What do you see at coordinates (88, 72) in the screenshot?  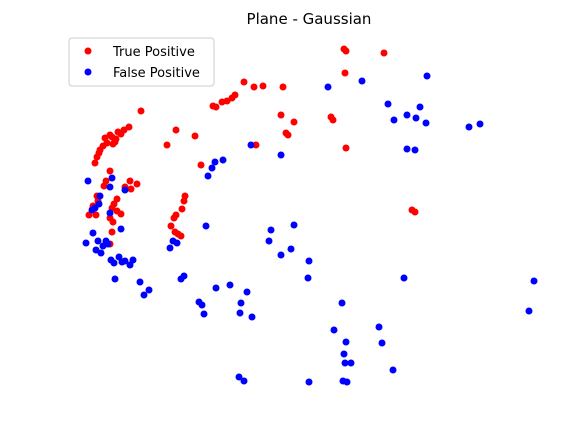 I see `legend-marker-false-positive` at bounding box center [88, 72].